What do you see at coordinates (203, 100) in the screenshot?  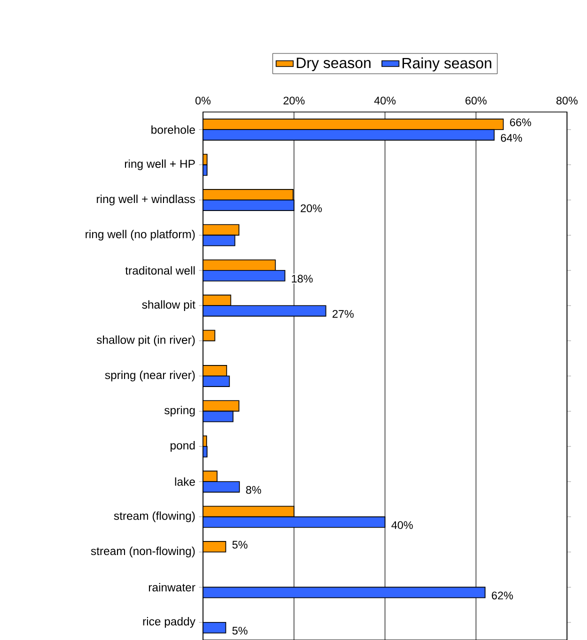 I see `x-tick-label: 0%` at bounding box center [203, 100].